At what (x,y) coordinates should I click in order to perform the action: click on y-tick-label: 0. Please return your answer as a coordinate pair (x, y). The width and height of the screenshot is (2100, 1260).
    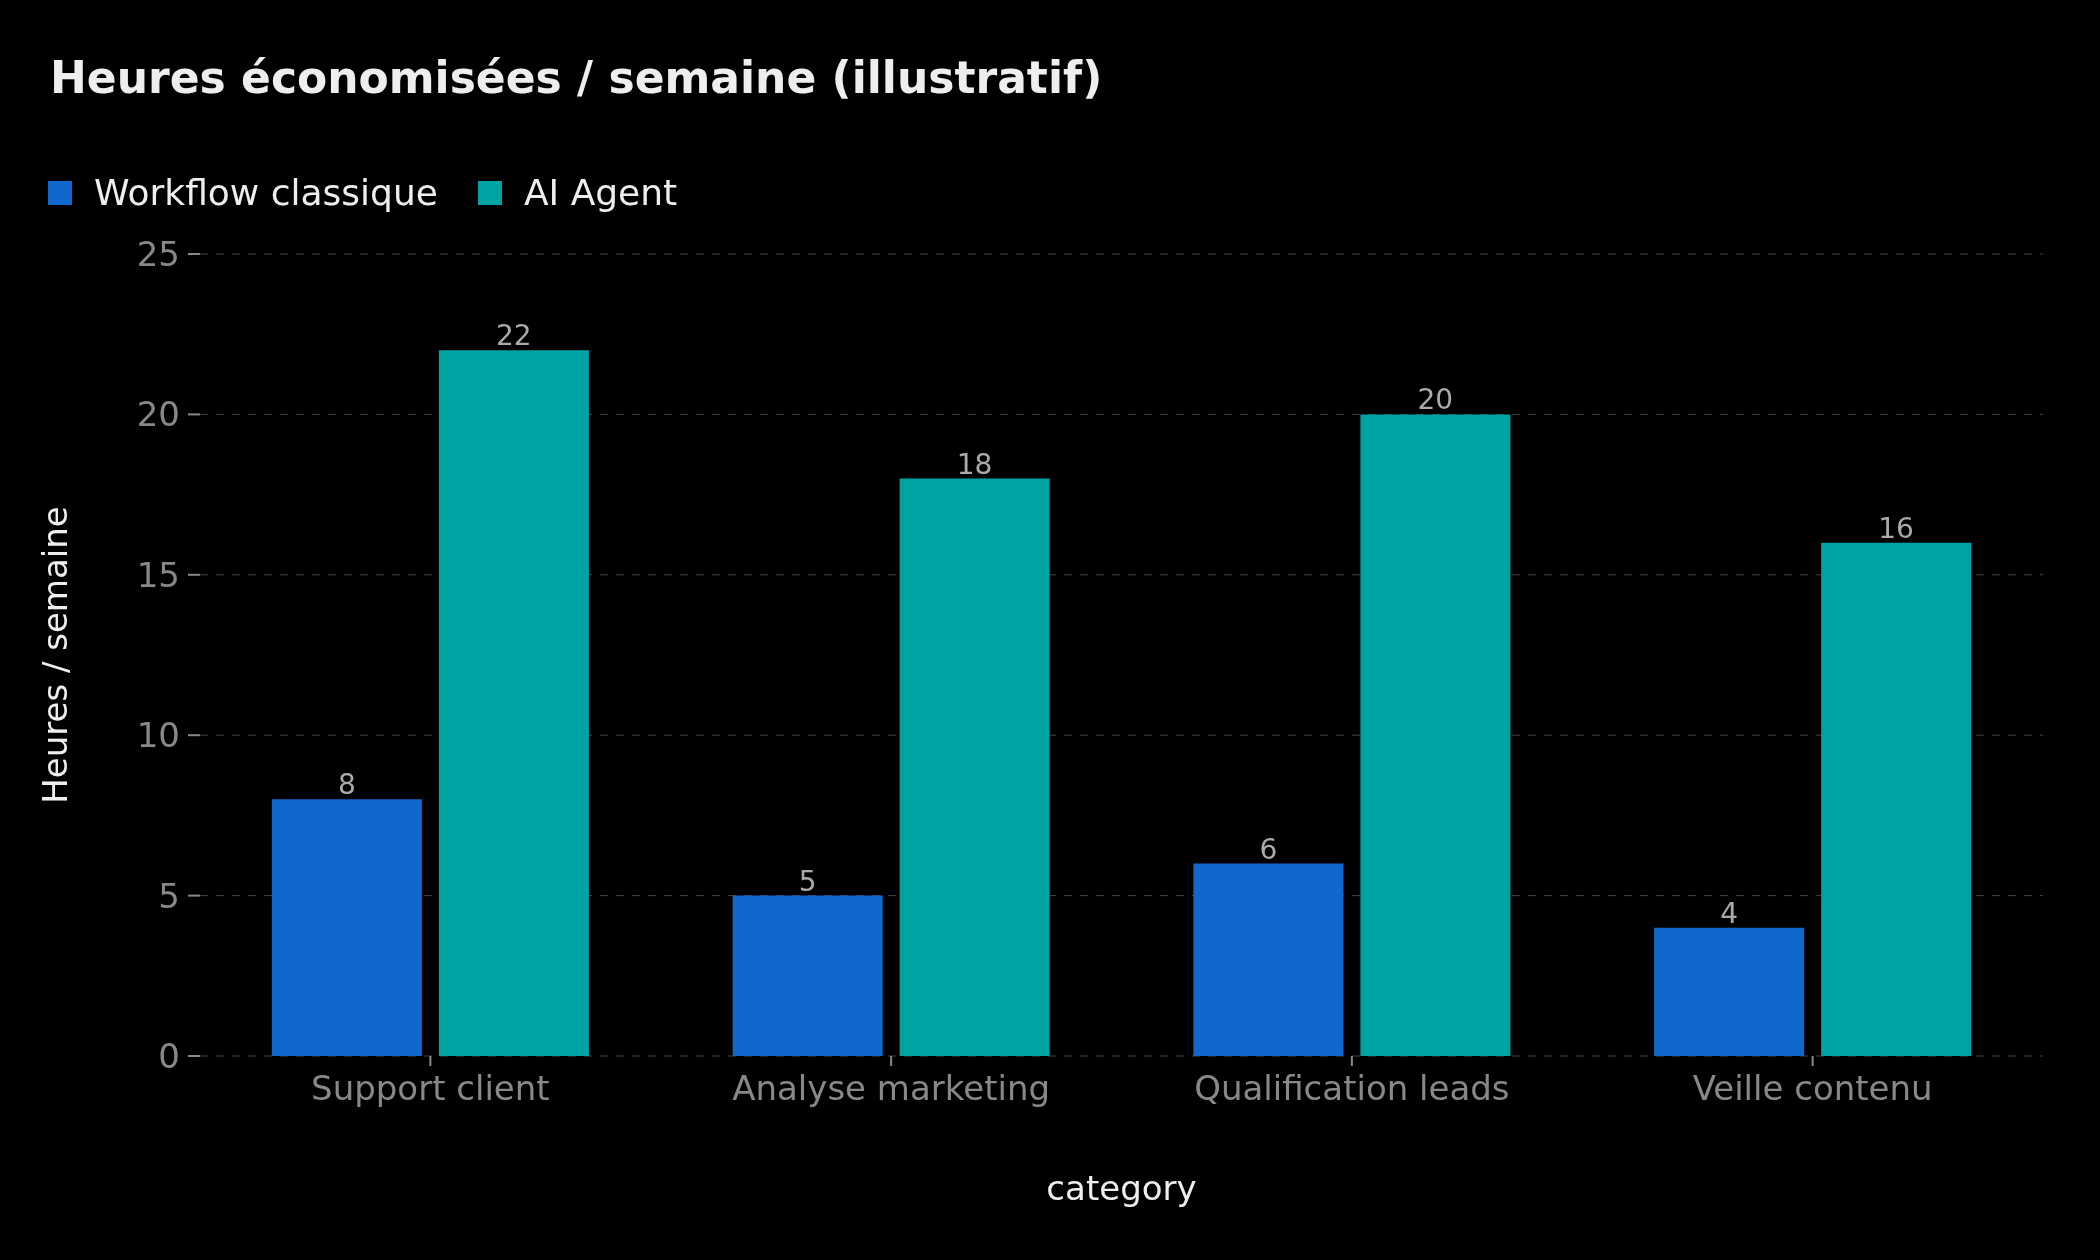
    Looking at the image, I should click on (169, 1056).